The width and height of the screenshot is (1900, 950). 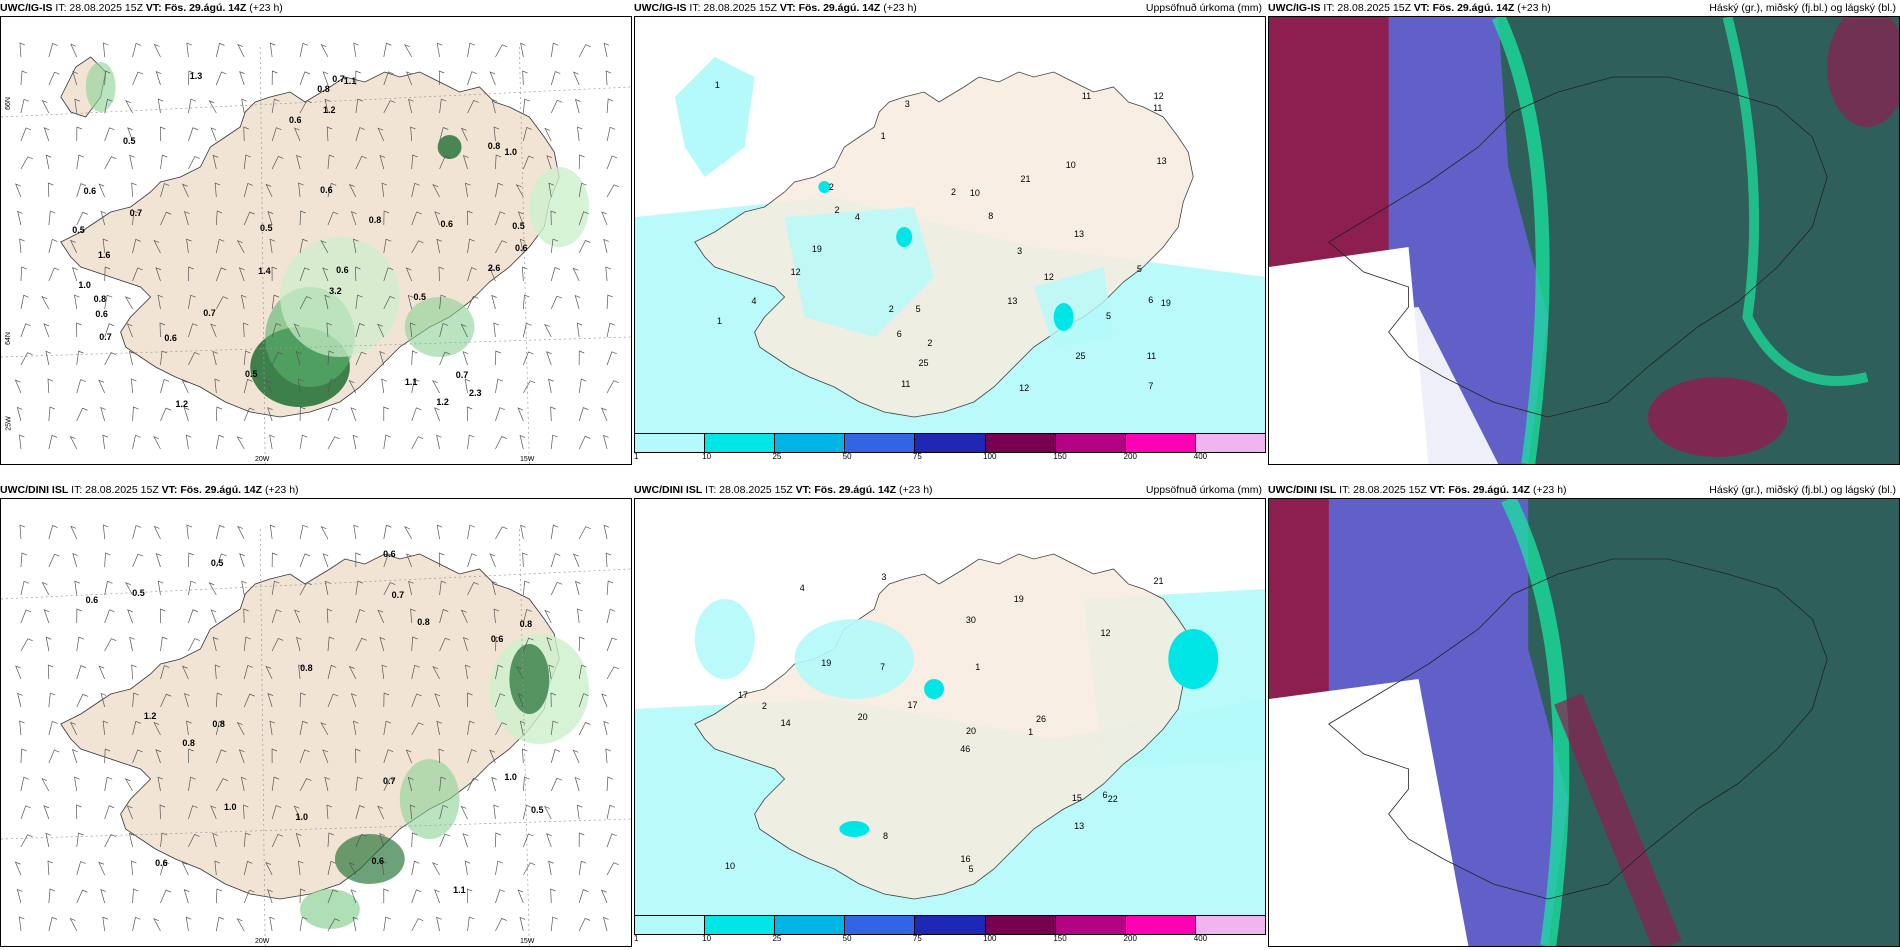 I want to click on value-label: 12, so click(x=1024, y=387).